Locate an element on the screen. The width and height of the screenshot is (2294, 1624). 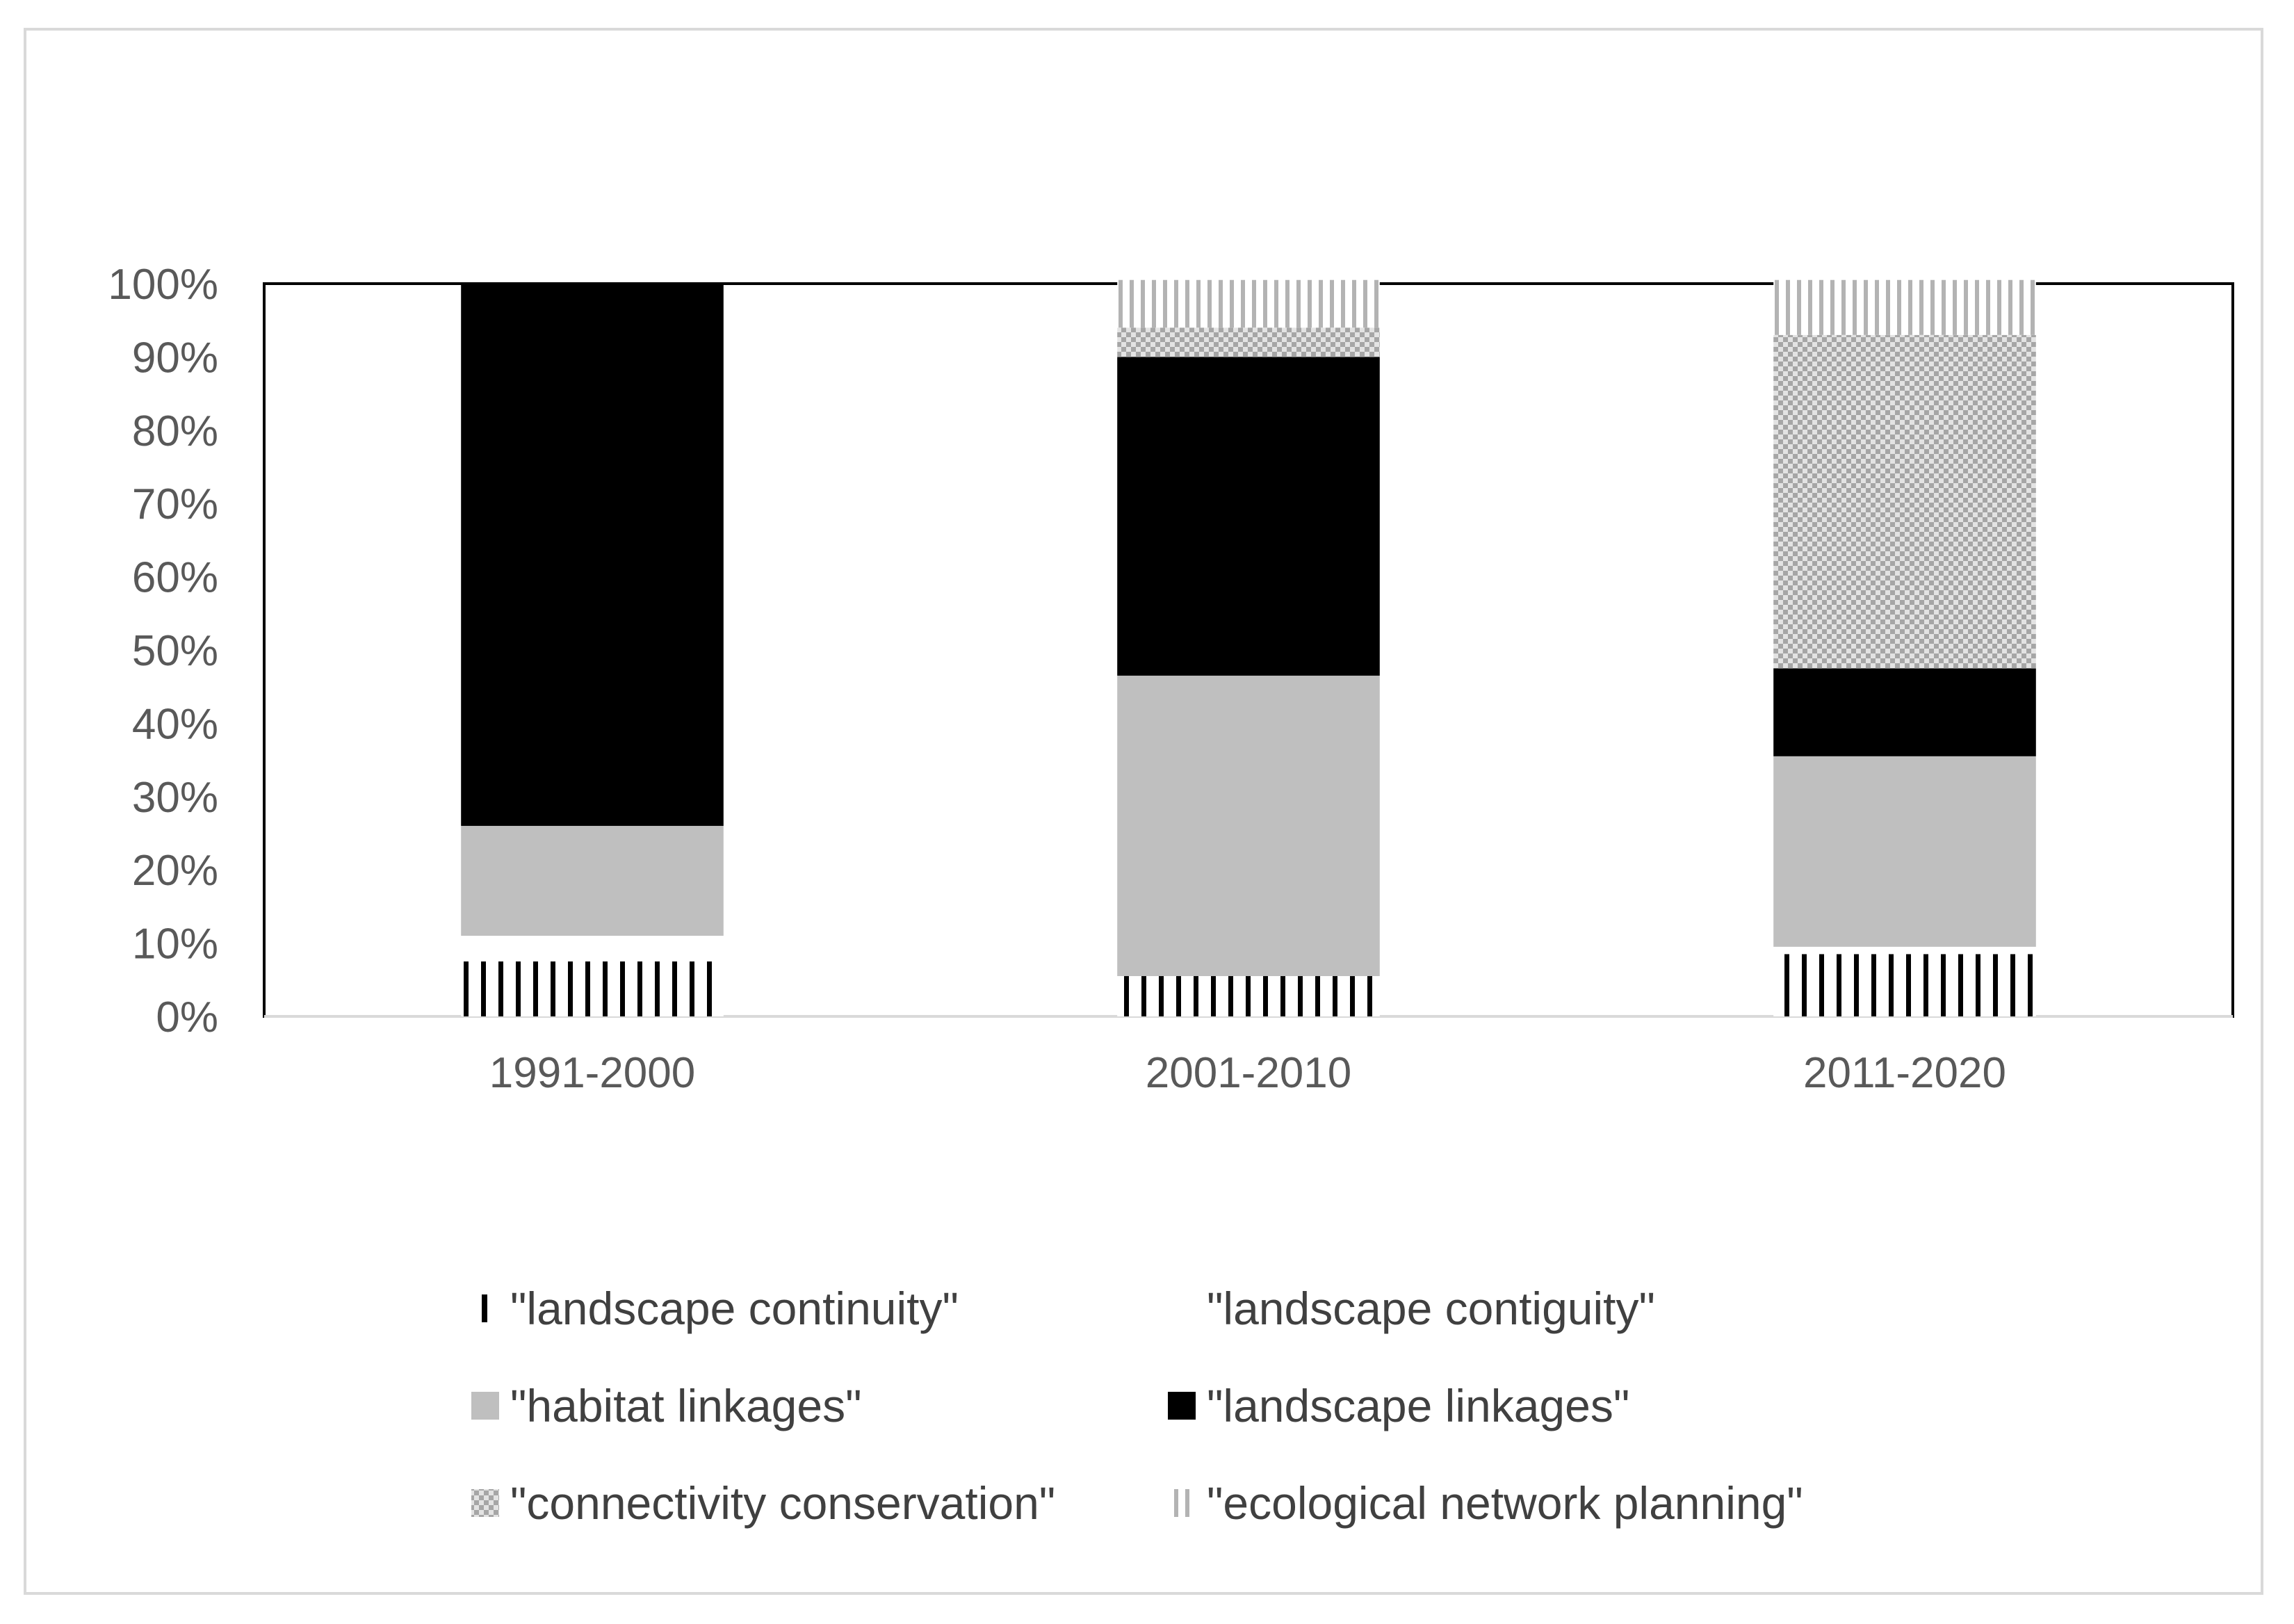
legend-item-connectivity-conservation: "connectivity conservation" is located at coordinates (763, 1503).